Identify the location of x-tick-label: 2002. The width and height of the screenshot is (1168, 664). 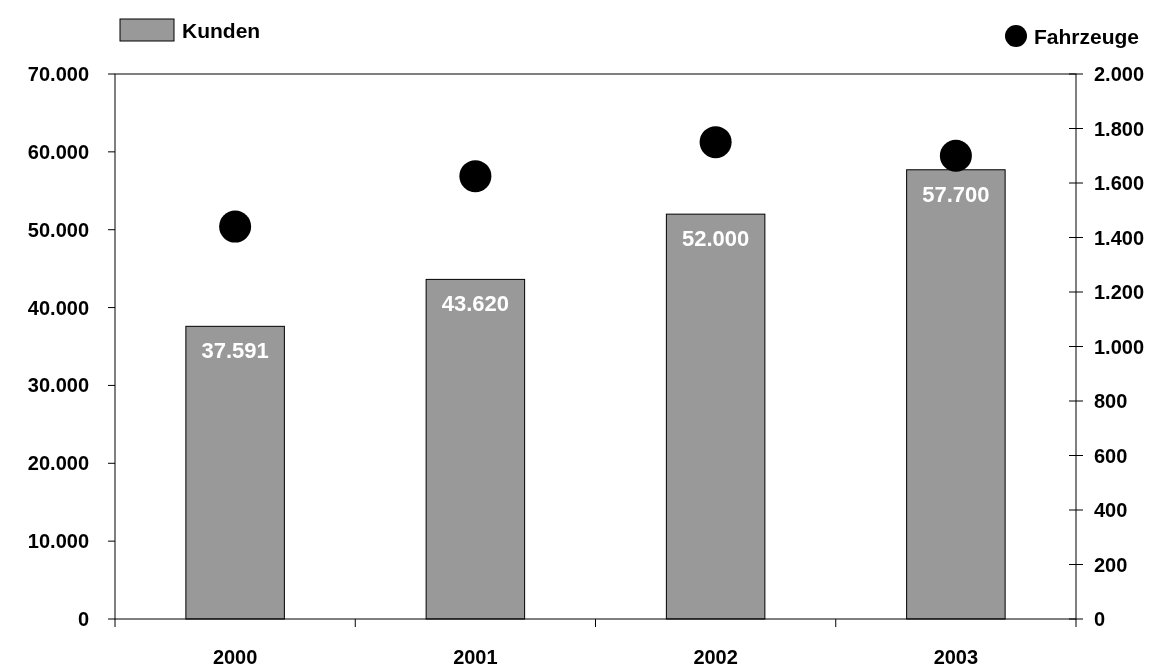
(715, 655).